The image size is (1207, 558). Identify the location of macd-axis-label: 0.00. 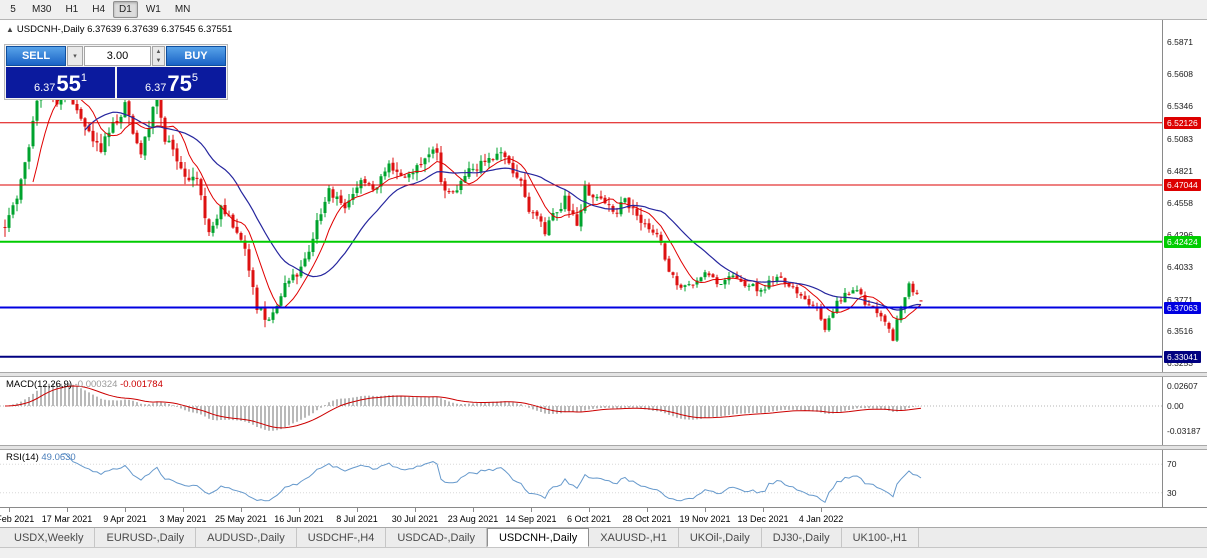
(1175, 406).